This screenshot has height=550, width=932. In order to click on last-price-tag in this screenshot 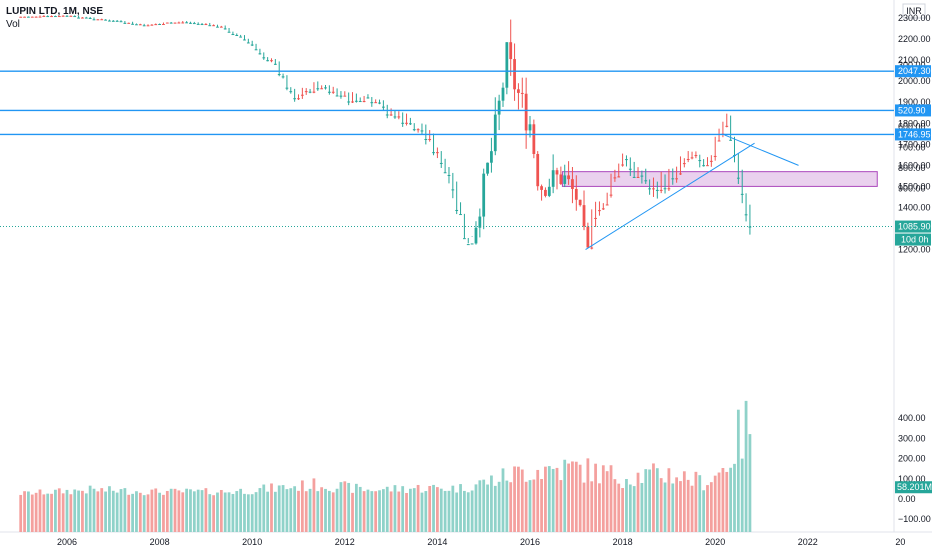, I will do `click(913, 226)`.